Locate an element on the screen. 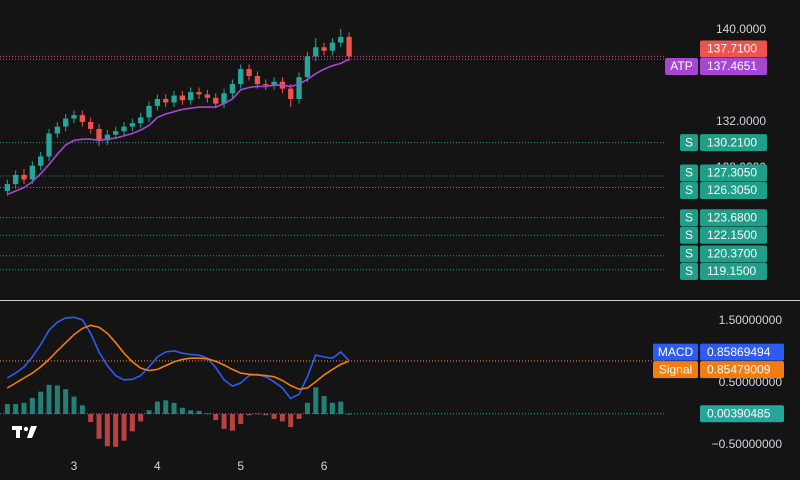 This screenshot has height=480, width=800. series-name: MACD is located at coordinates (676, 352).